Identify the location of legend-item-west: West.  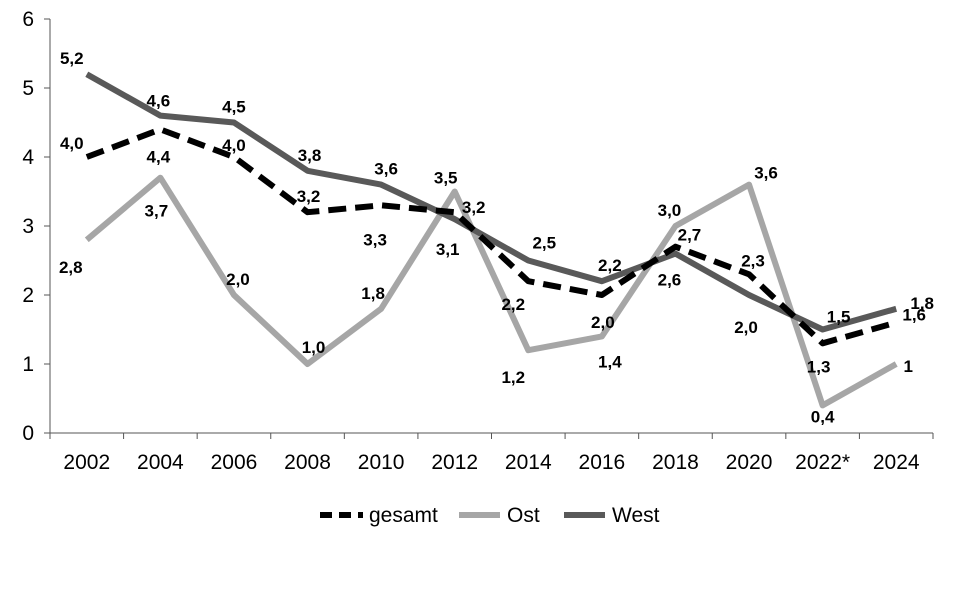
(612, 515).